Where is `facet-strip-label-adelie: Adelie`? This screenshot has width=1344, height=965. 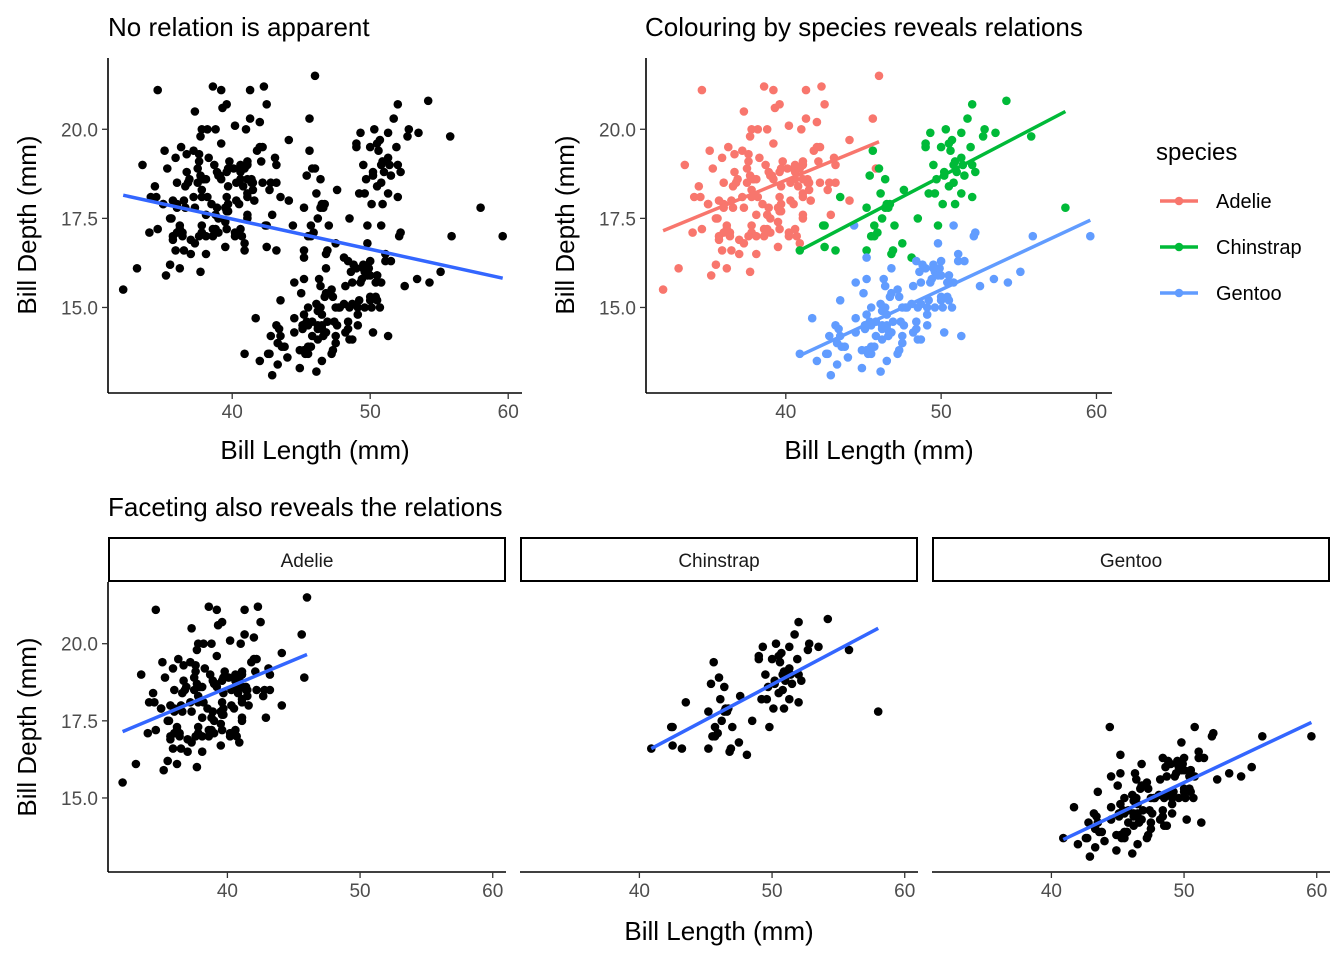 facet-strip-label-adelie: Adelie is located at coordinates (307, 561).